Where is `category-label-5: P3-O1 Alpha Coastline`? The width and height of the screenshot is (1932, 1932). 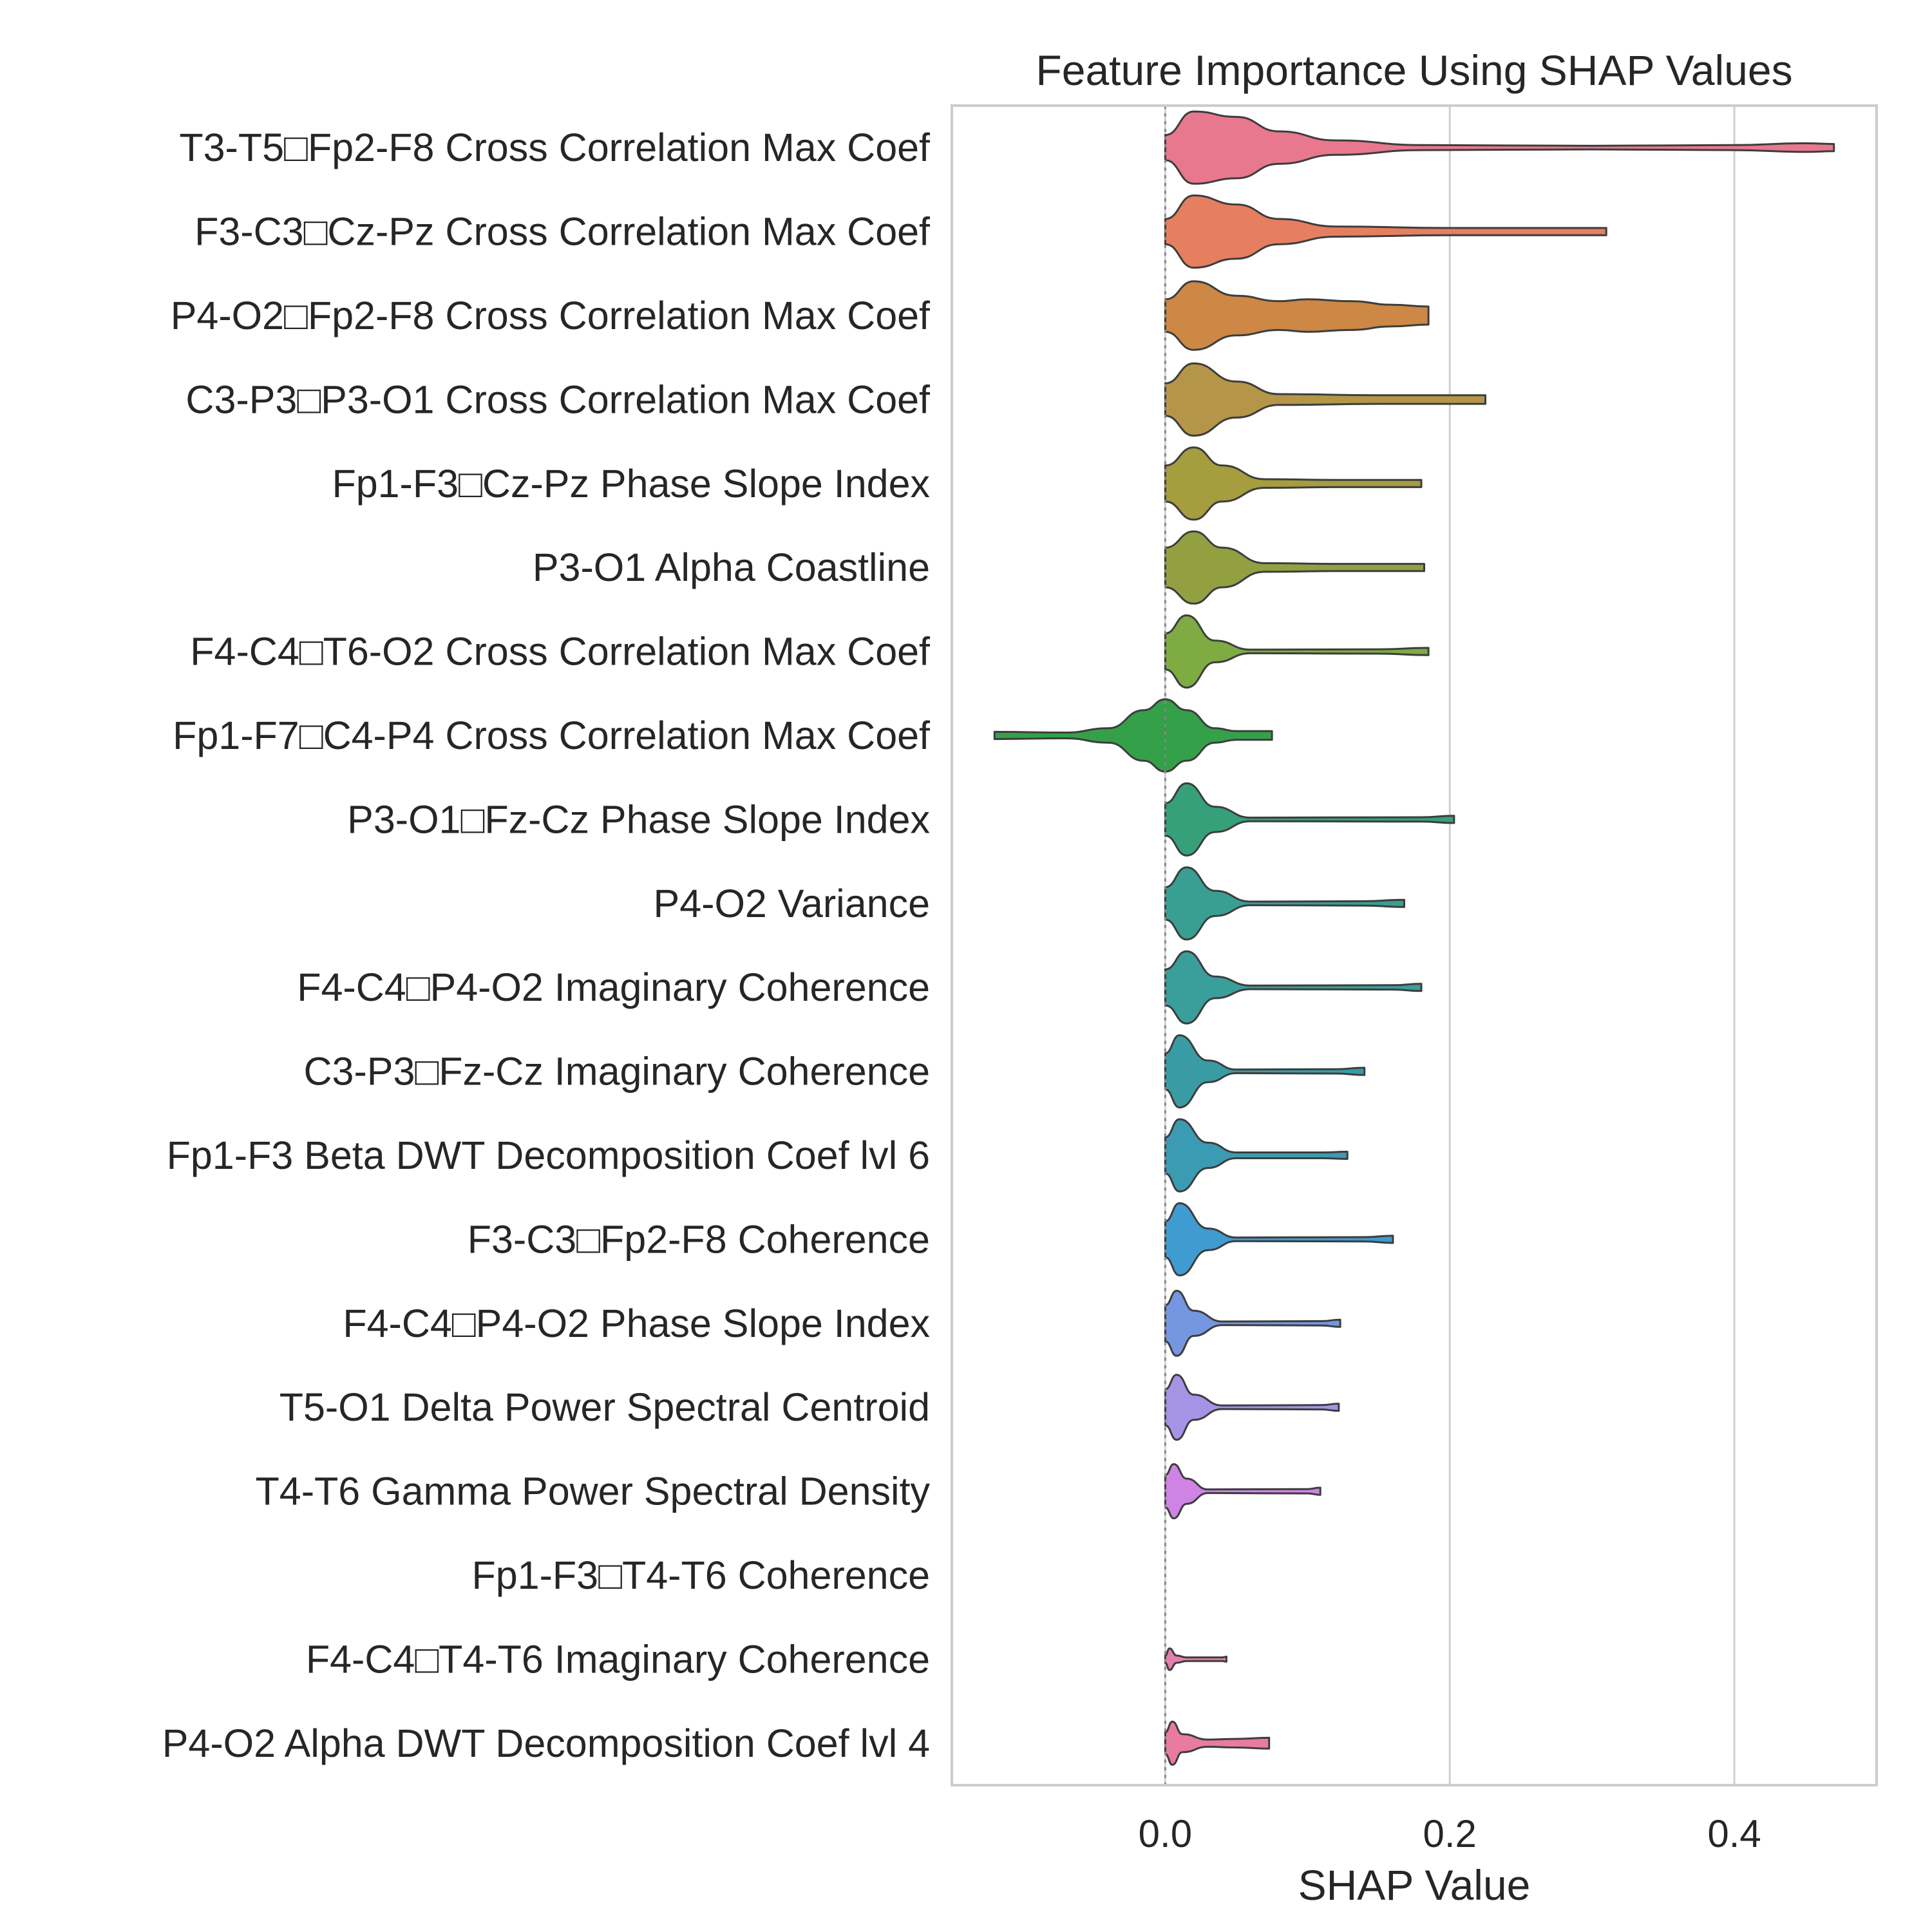
category-label-5: P3-O1 Alpha Coastline is located at coordinates (731, 567).